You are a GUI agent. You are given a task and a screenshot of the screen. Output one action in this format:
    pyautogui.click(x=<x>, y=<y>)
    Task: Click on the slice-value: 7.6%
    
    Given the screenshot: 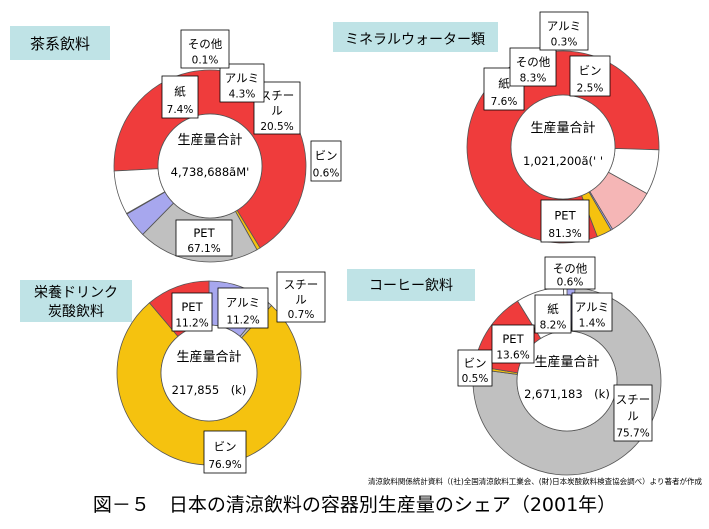 What is the action you would take?
    pyautogui.click(x=504, y=102)
    